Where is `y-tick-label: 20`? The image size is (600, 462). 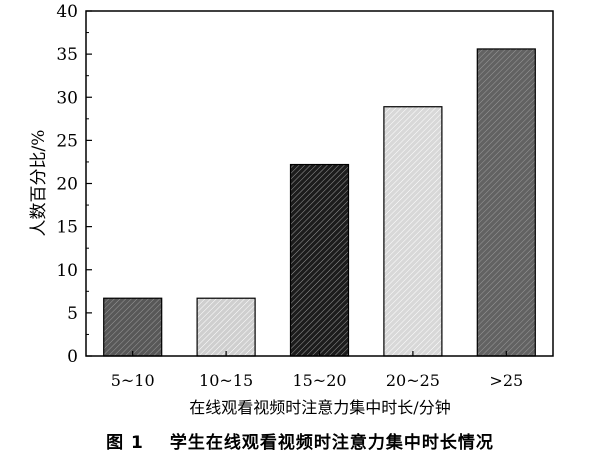
y-tick-label: 20 is located at coordinates (67, 185).